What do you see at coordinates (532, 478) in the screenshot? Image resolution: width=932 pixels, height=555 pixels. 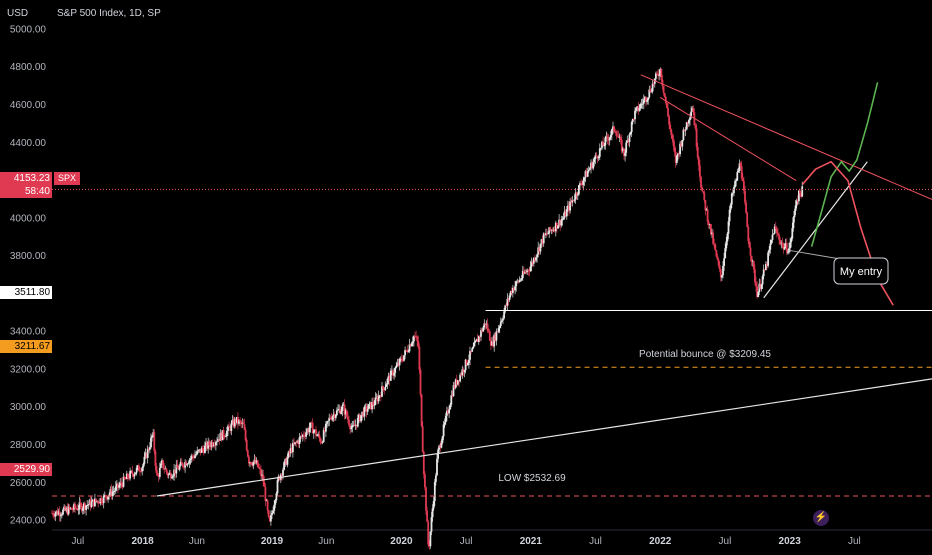 I see `low-annotation: LOW $2532.69` at bounding box center [532, 478].